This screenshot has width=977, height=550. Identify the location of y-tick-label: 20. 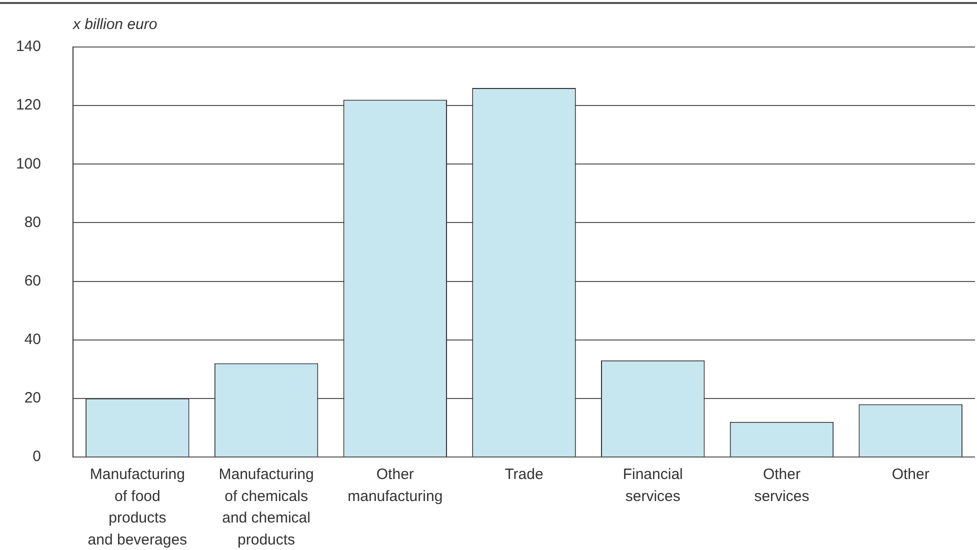
(32, 398).